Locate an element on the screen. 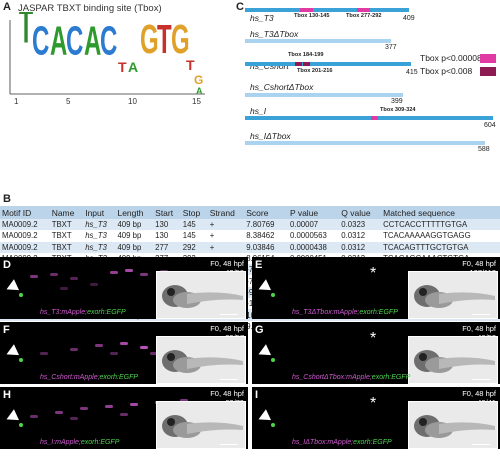  stage-label: F0, 48 hpf is located at coordinates (227, 393).